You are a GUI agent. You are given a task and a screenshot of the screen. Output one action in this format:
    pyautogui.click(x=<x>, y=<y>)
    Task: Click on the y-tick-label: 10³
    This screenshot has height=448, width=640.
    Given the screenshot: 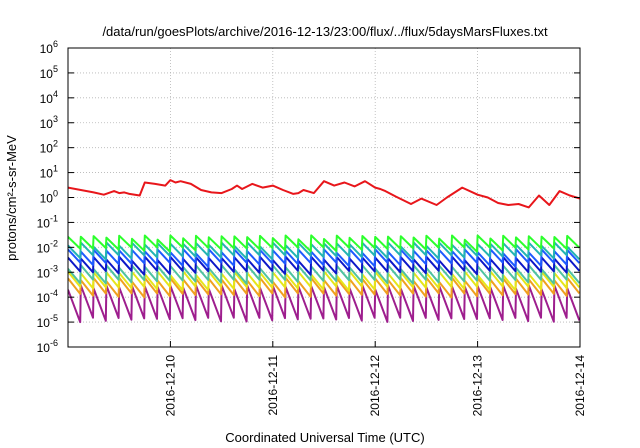 What is the action you would take?
    pyautogui.click(x=49, y=122)
    